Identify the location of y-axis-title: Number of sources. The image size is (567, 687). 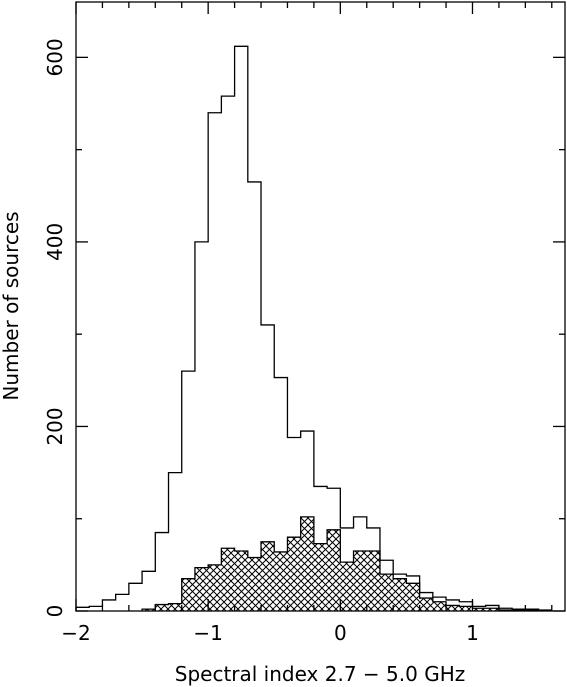
(11, 305).